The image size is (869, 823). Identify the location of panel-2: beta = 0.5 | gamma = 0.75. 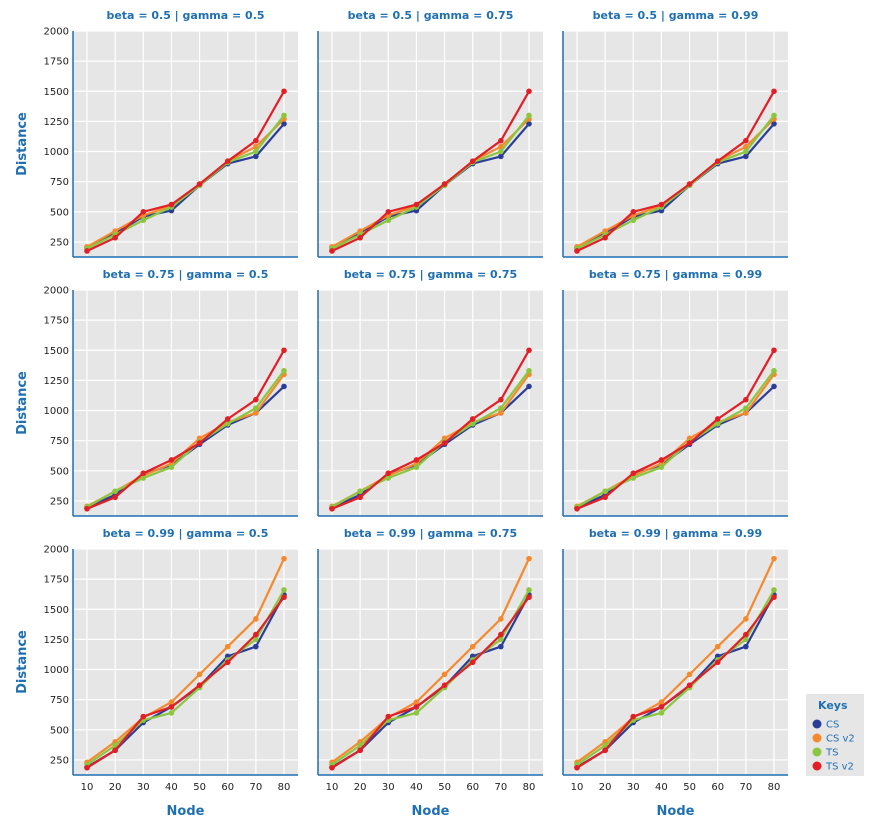
(430, 133).